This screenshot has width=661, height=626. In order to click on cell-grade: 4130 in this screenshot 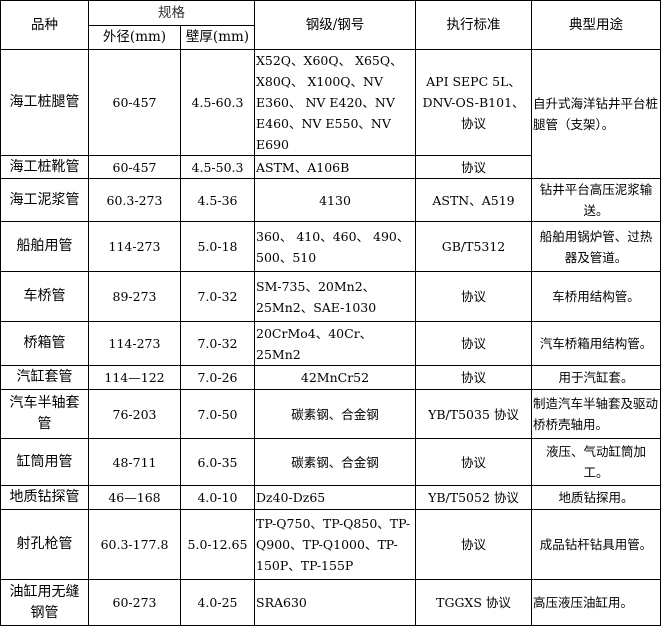, I will do `click(335, 200)`.